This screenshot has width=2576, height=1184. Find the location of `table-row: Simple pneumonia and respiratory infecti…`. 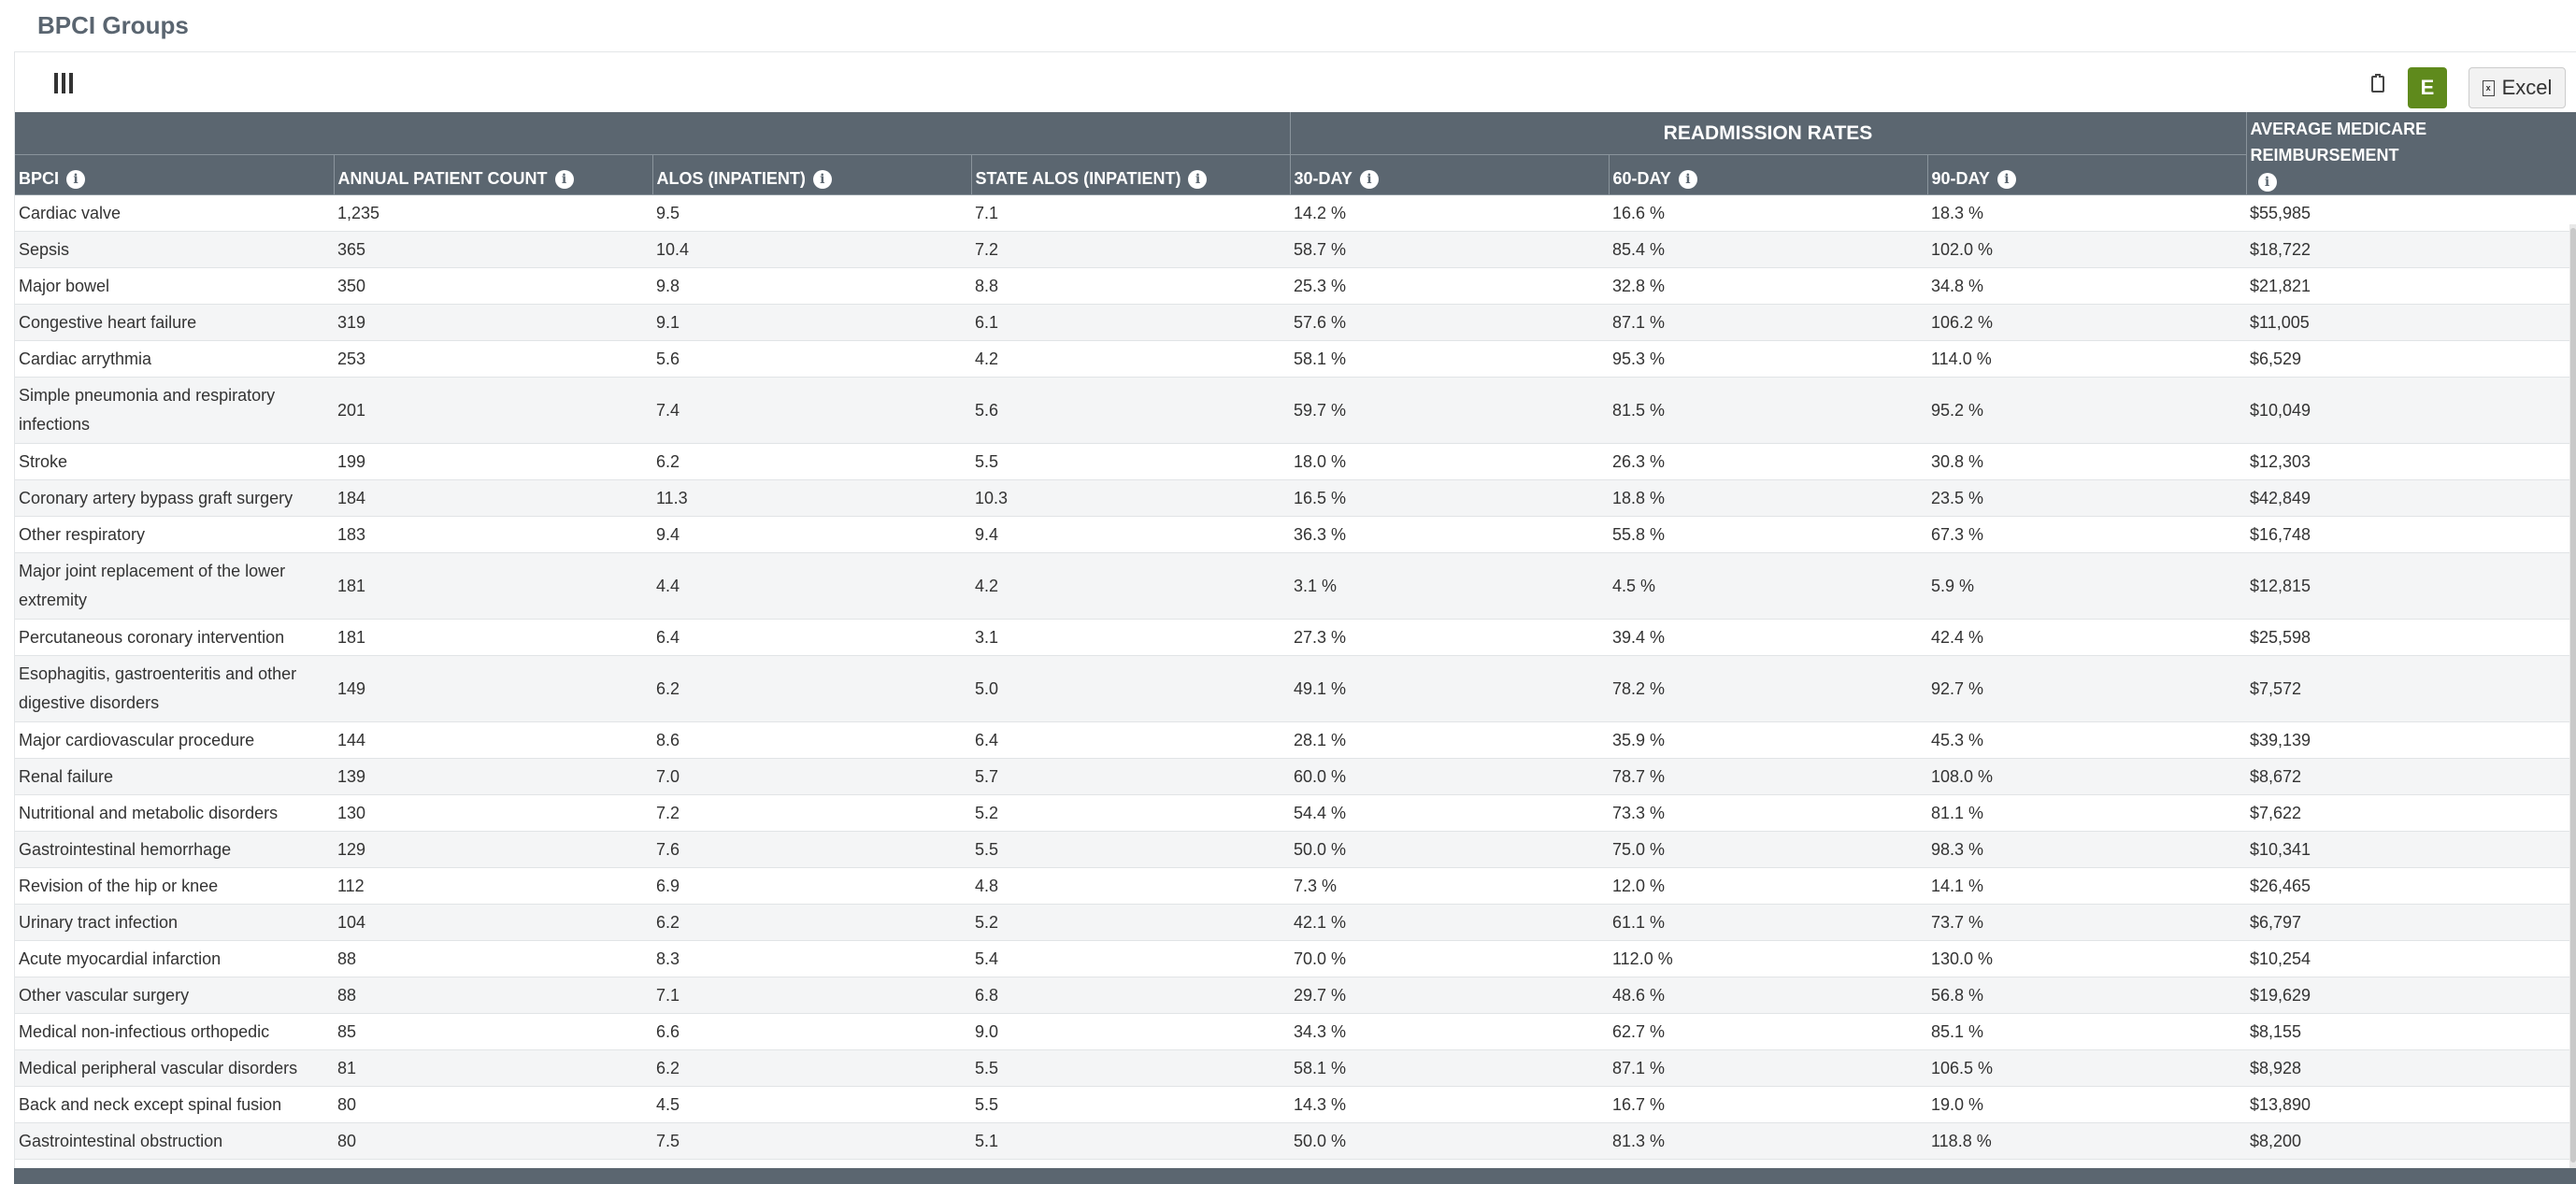

table-row: Simple pneumonia and respiratory infecti… is located at coordinates (1295, 410).